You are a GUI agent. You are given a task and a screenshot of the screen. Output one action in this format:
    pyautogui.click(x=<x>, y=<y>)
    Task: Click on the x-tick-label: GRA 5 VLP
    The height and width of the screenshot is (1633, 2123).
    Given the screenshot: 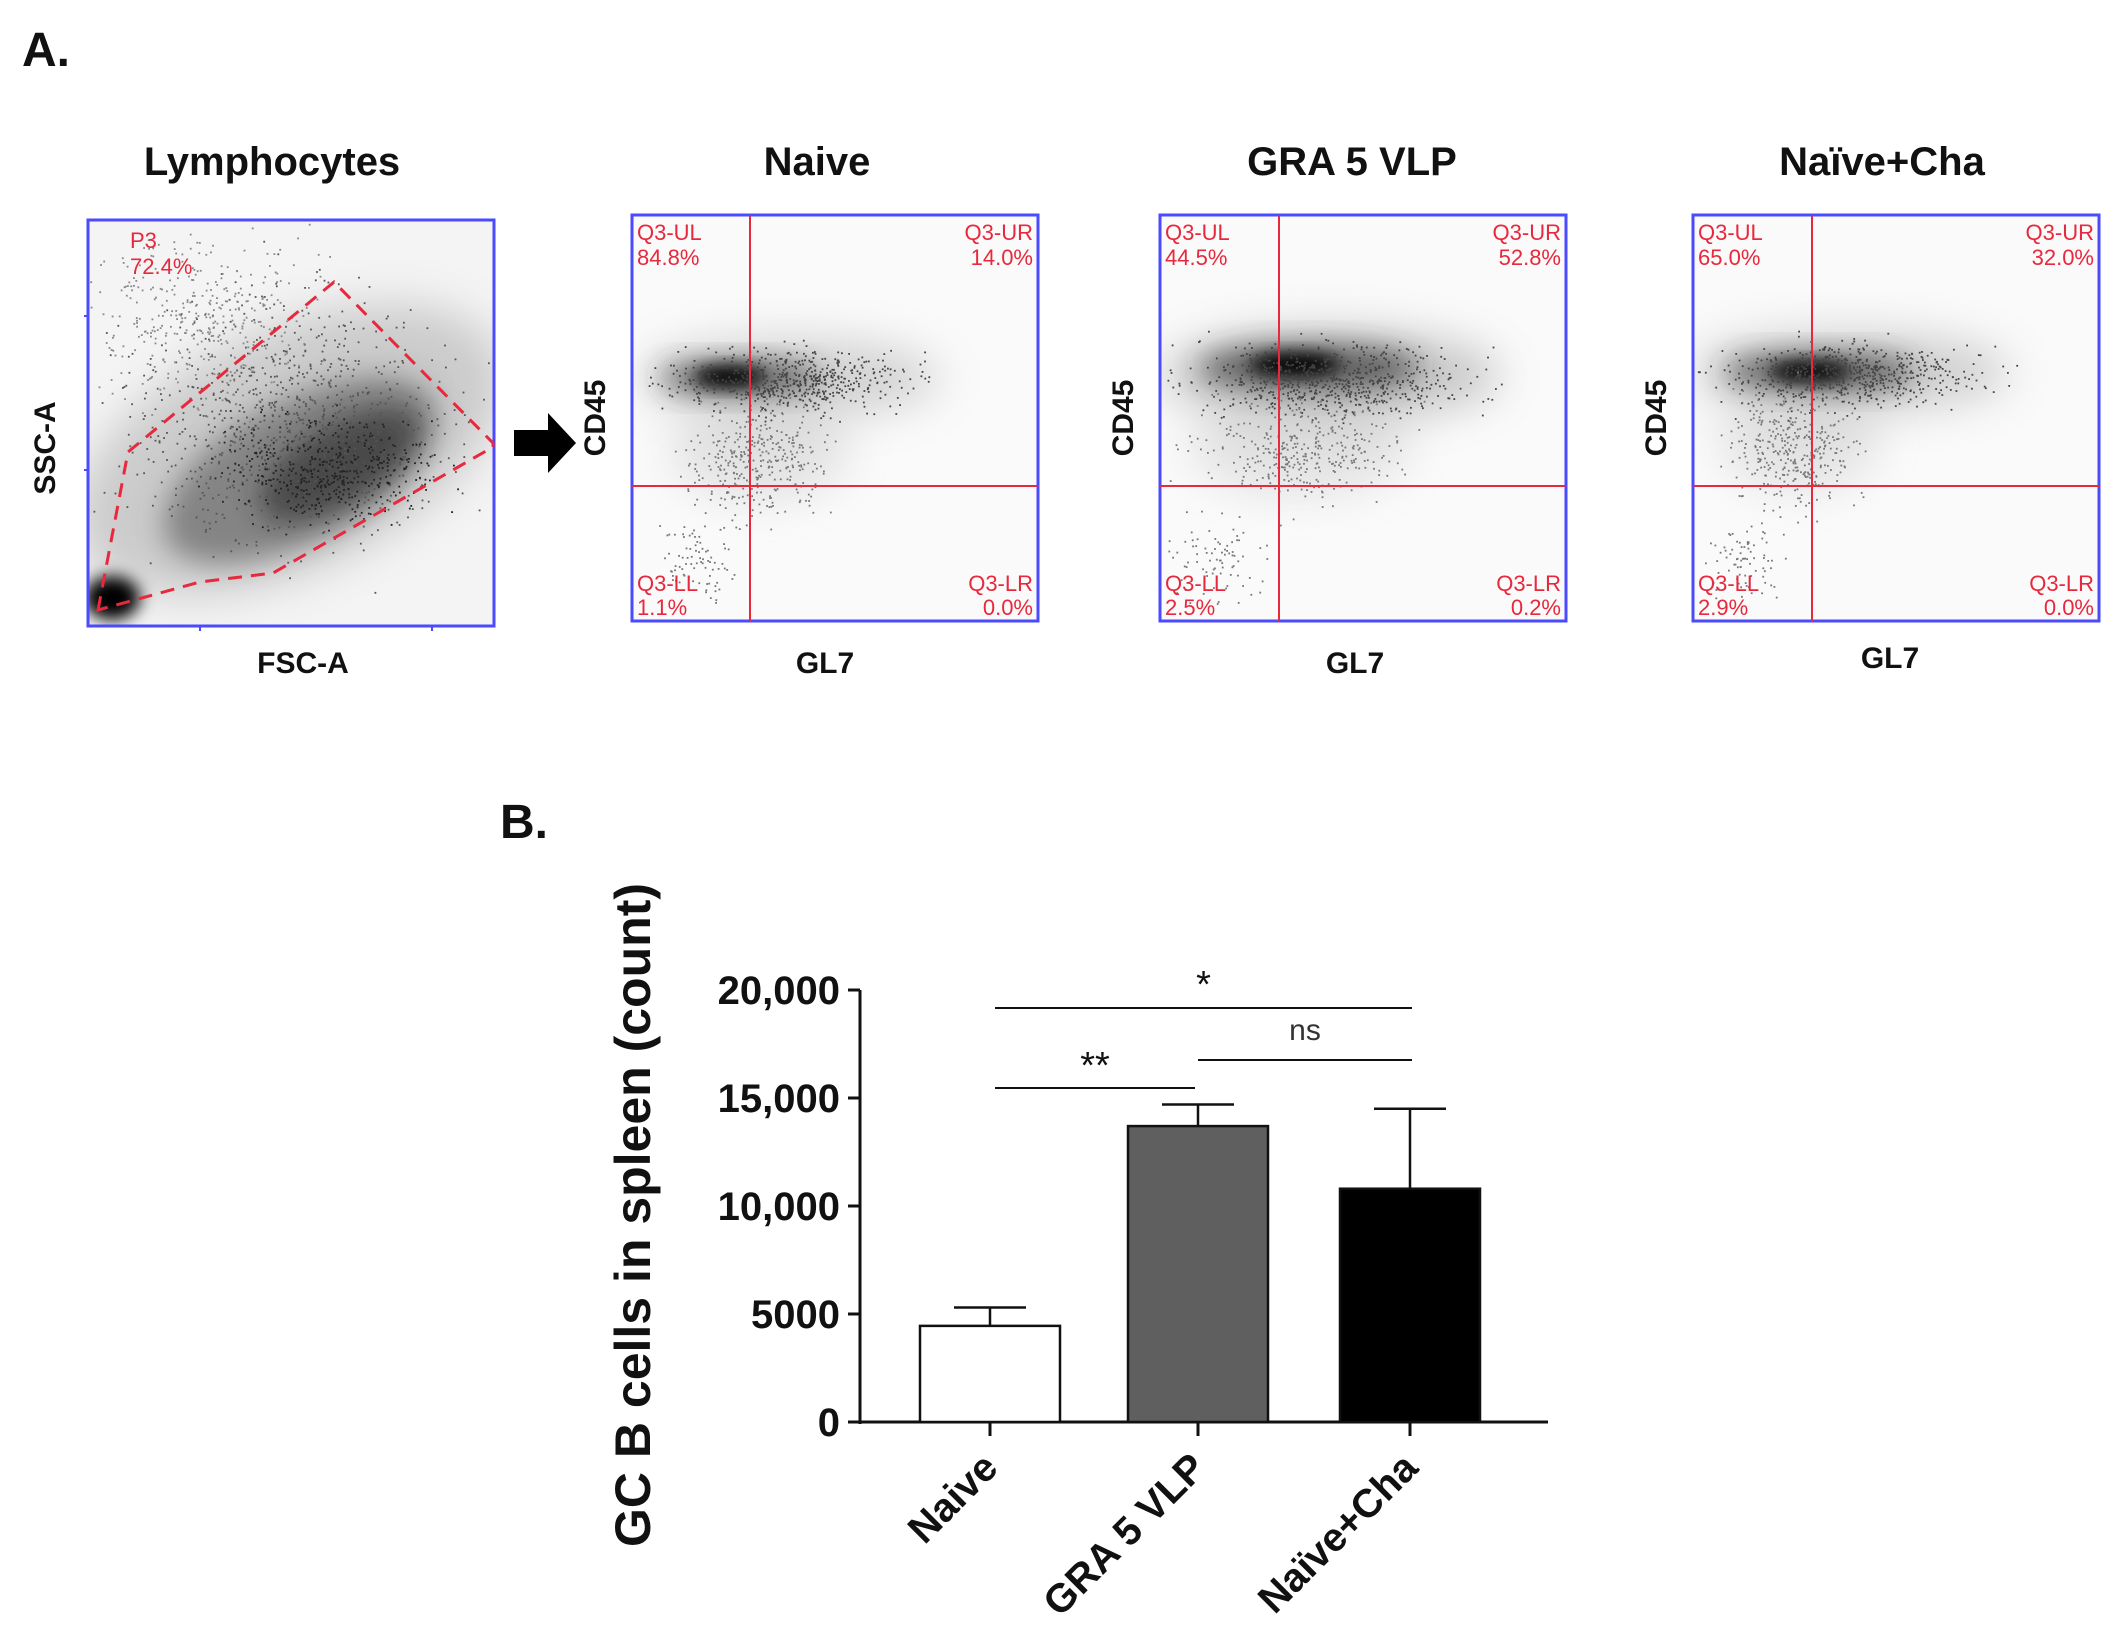 What is the action you would take?
    pyautogui.click(x=1124, y=1534)
    